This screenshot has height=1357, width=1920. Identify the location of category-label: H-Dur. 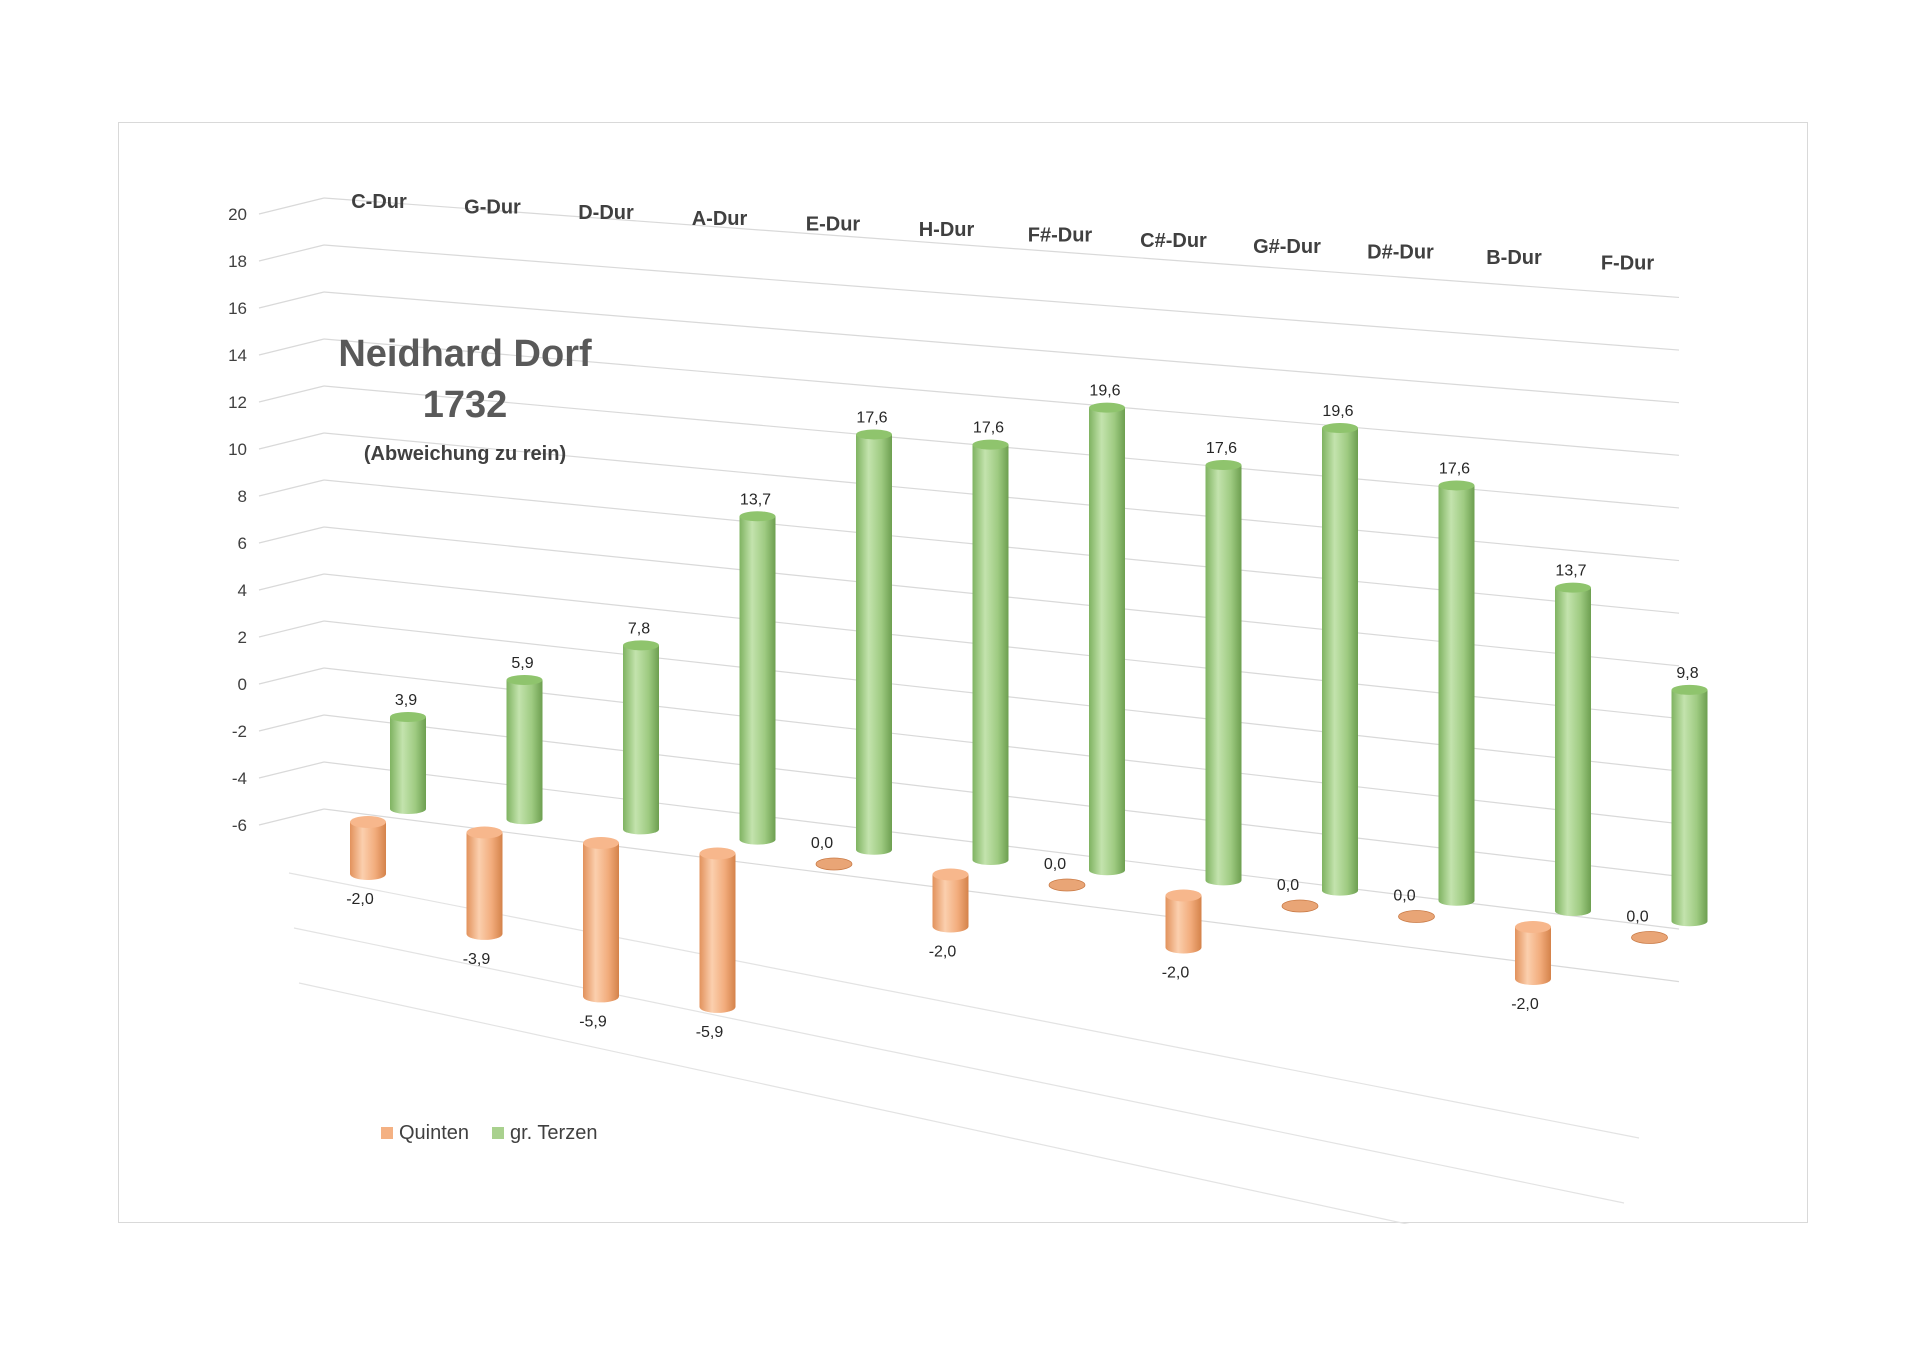
(947, 230).